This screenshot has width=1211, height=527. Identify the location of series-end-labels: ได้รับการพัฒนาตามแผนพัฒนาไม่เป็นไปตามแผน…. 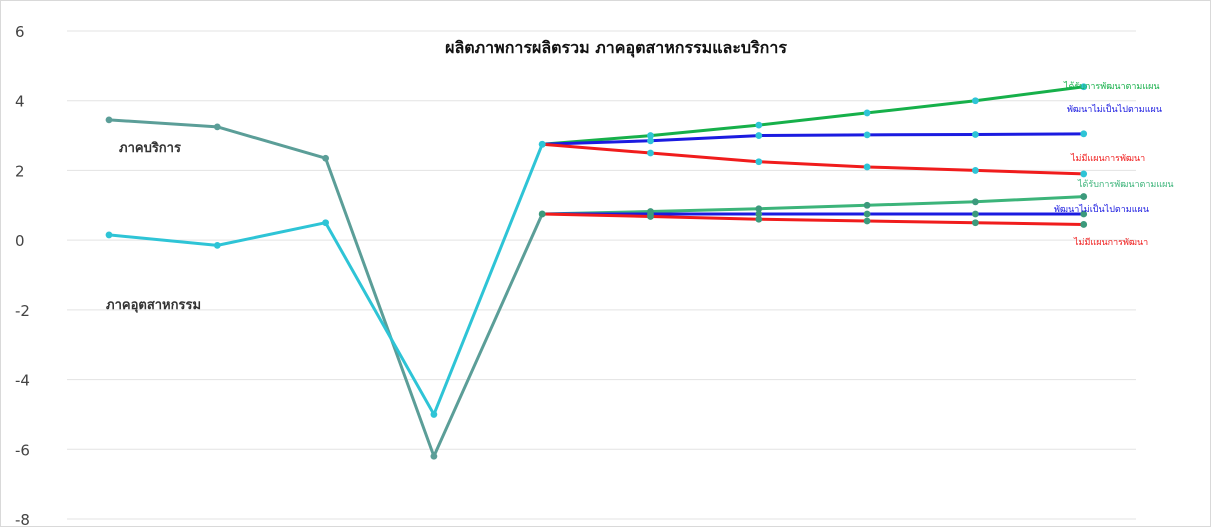
(1114, 164).